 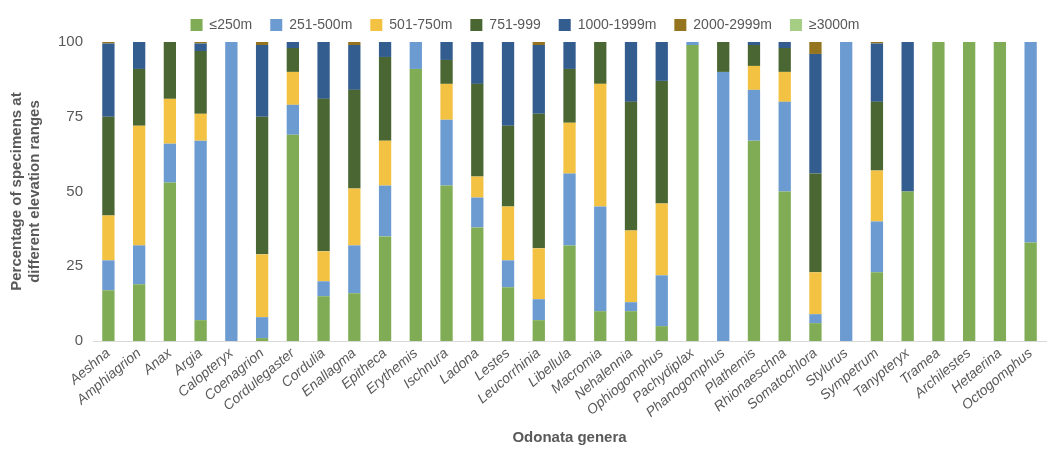 What do you see at coordinates (321, 23) in the screenshot?
I see `legend-label: 251-500m` at bounding box center [321, 23].